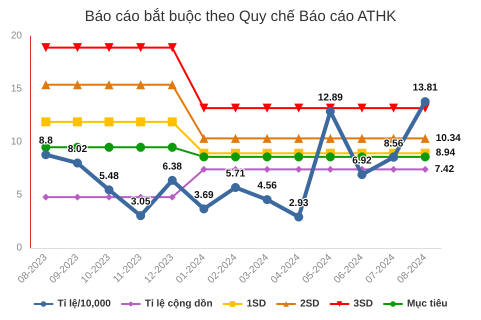 This screenshot has height=320, width=481. I want to click on y-tick-label: 15, so click(16, 89).